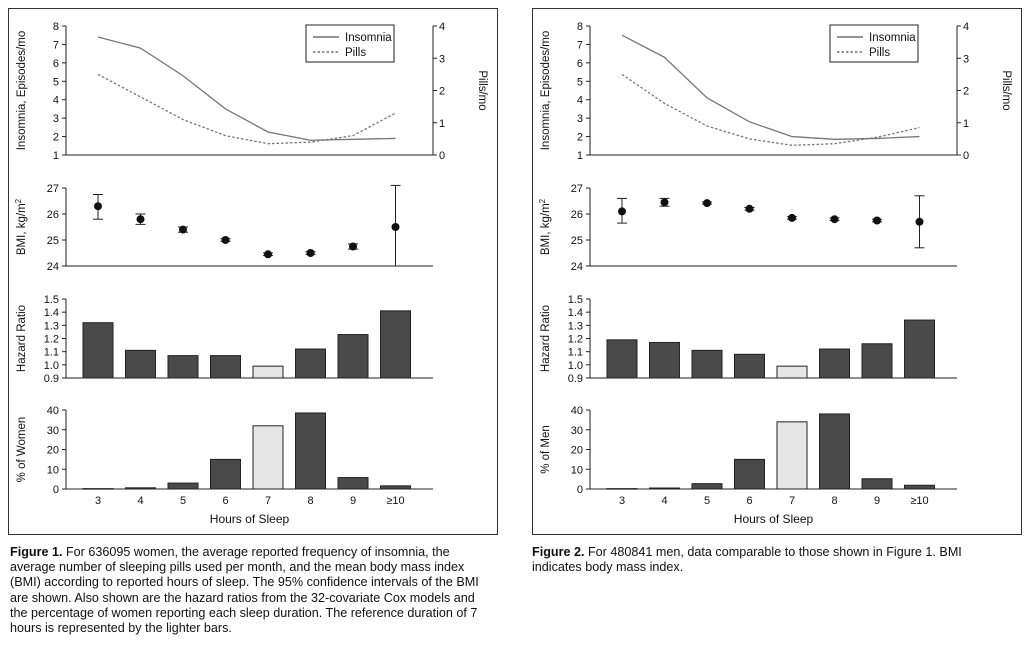  I want to click on figure-2-bmi-chart-y-tick-label: 24, so click(577, 267).